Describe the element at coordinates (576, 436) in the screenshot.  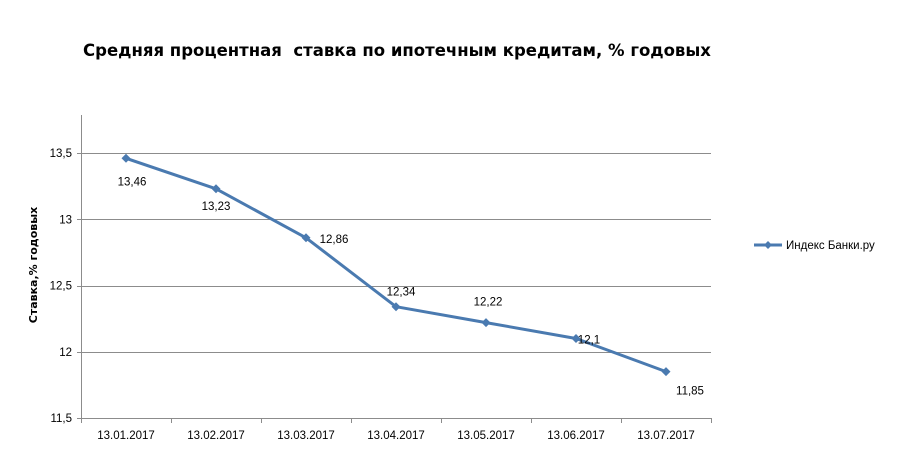
I see `x-tick-label-5: 13.06.2017` at that location.